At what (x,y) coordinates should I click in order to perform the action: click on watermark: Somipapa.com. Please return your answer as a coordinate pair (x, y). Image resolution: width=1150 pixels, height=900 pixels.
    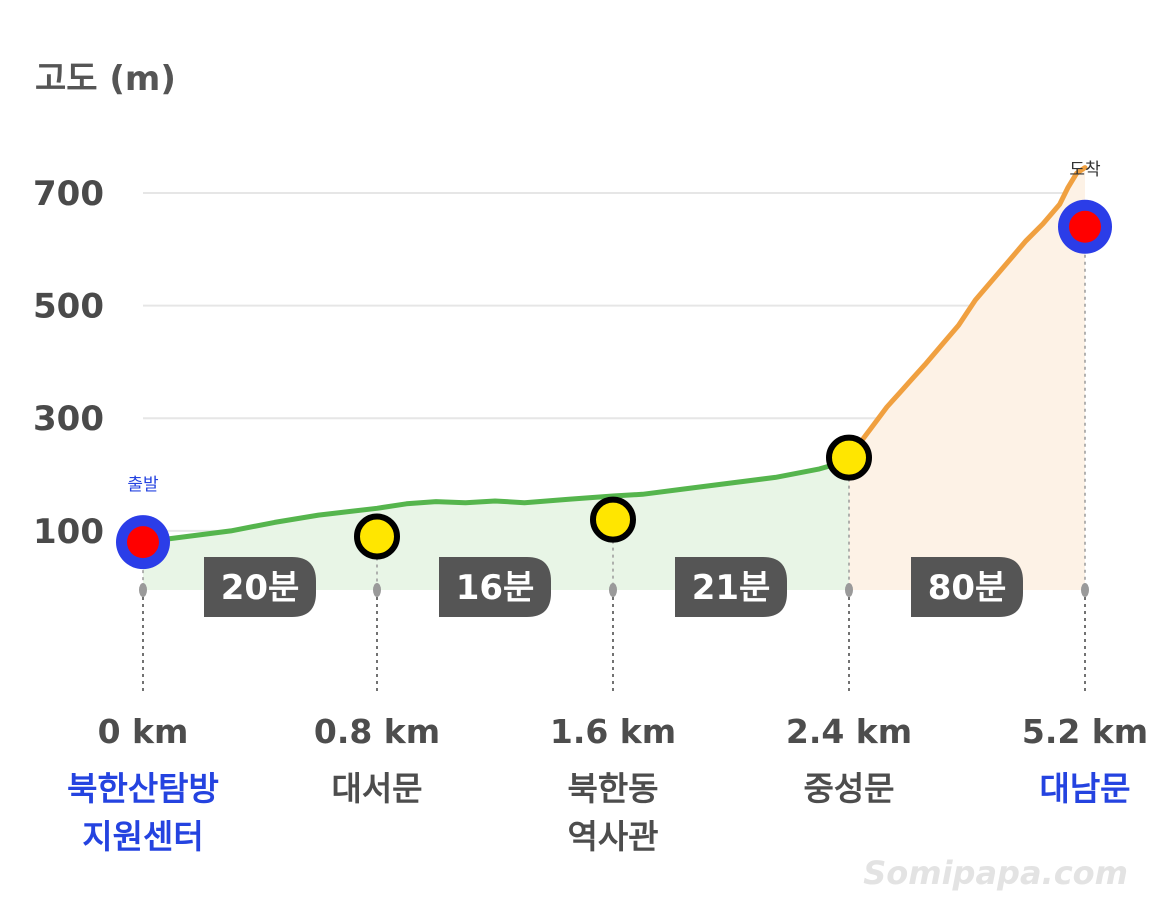
    Looking at the image, I should click on (995, 873).